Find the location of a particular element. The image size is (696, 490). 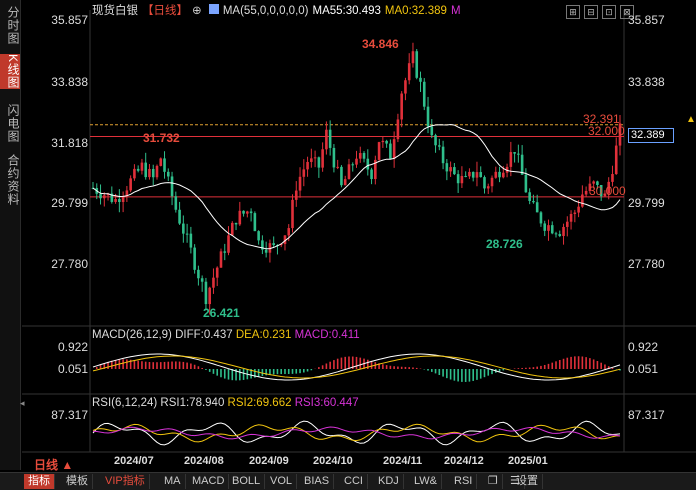

macd-axis-left-0: 0.922 is located at coordinates (72, 347).